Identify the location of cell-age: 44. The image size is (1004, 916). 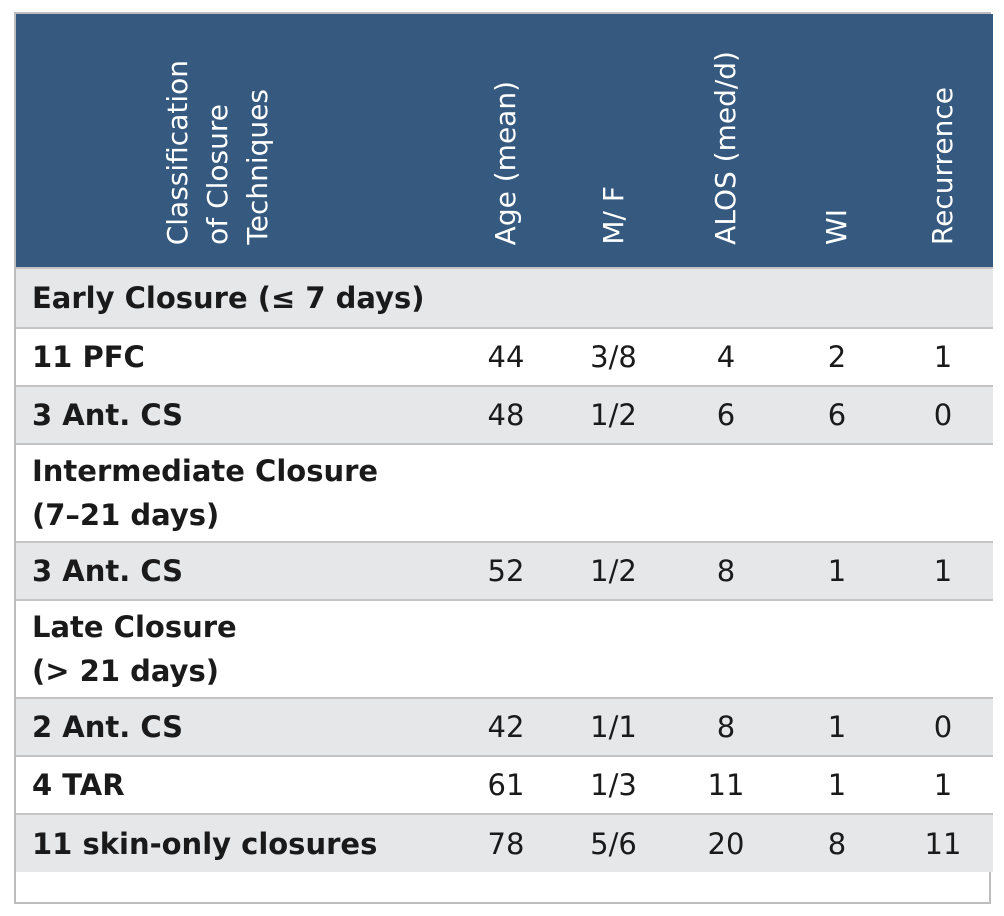
(506, 356).